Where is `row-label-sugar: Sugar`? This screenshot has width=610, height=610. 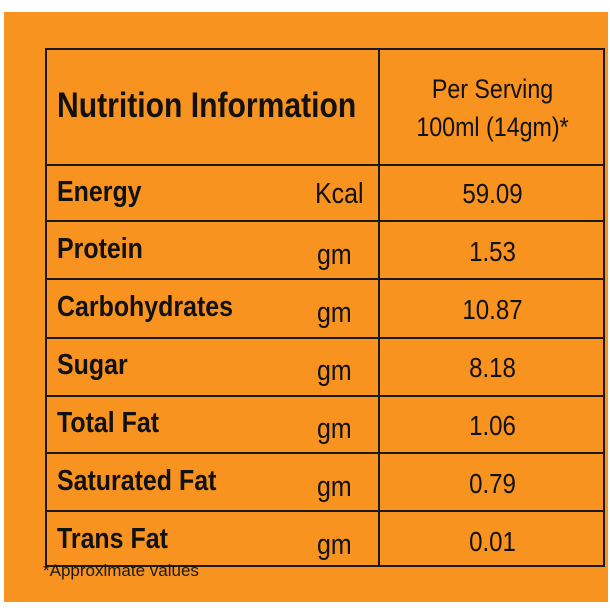
row-label-sugar: Sugar is located at coordinates (92, 365).